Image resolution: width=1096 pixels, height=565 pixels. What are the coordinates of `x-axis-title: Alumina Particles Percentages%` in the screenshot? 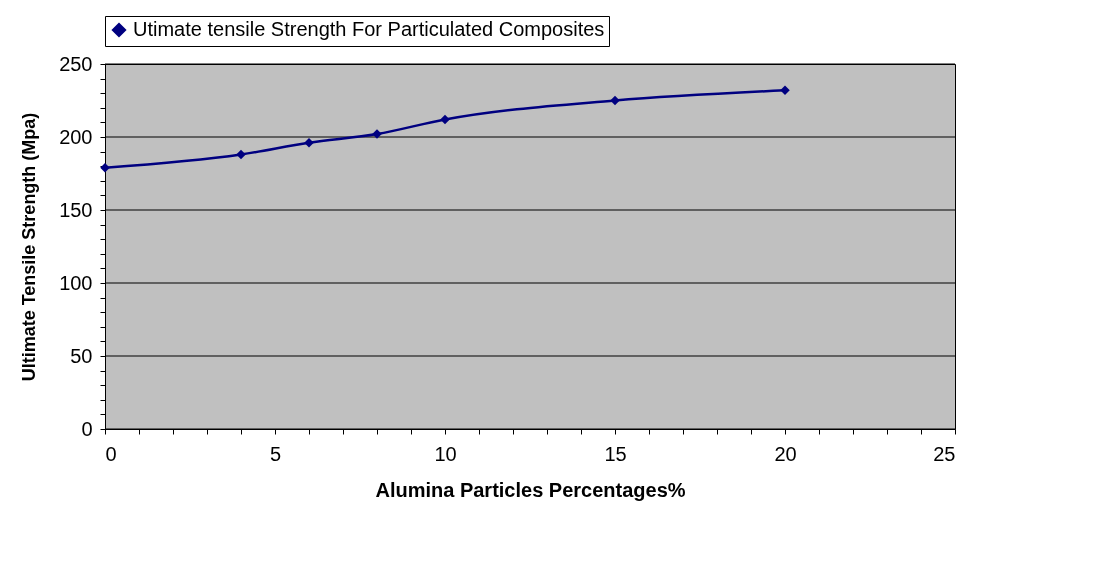 It's located at (530, 489).